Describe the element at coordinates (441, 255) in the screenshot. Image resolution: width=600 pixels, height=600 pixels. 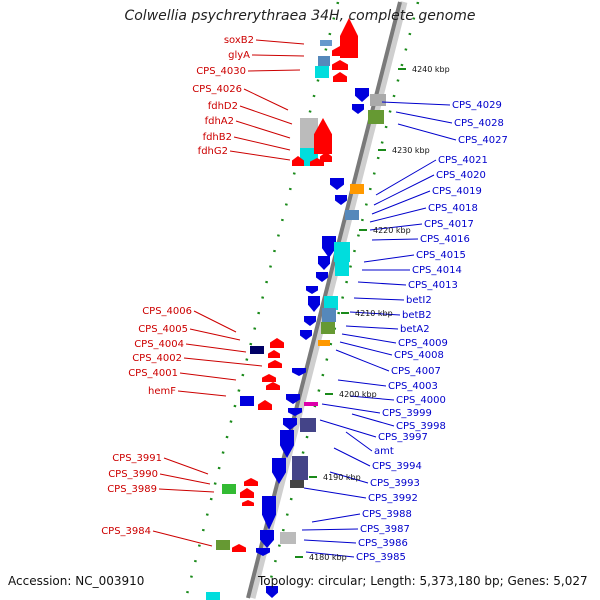
I see `right-gene-label-9: CPS_4015` at that location.